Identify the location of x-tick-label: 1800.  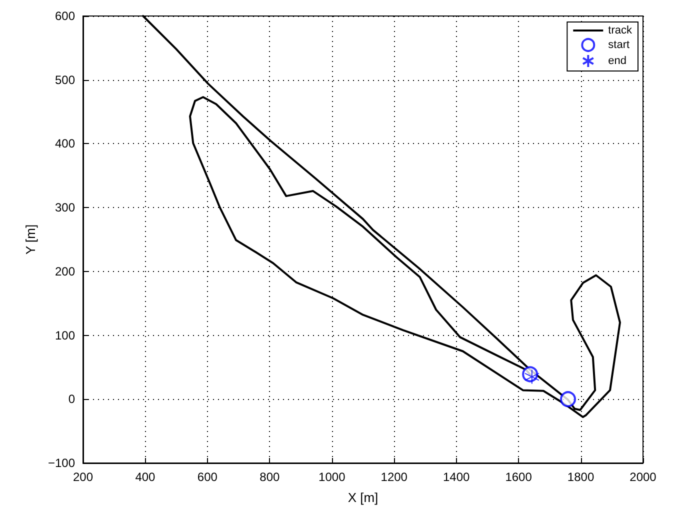
(580, 477).